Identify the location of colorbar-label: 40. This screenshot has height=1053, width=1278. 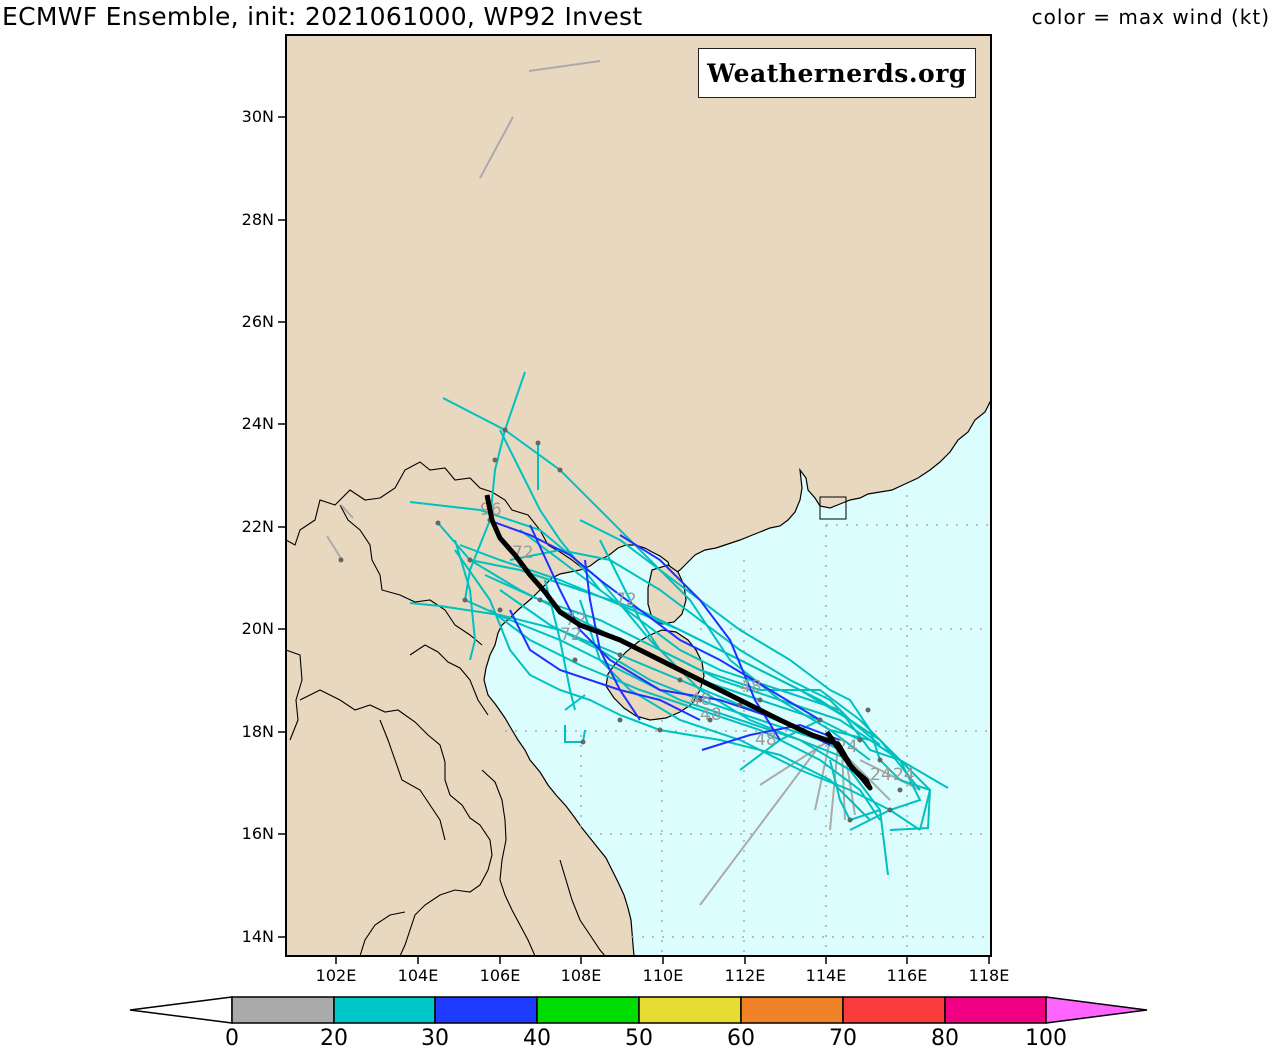
(537, 1038).